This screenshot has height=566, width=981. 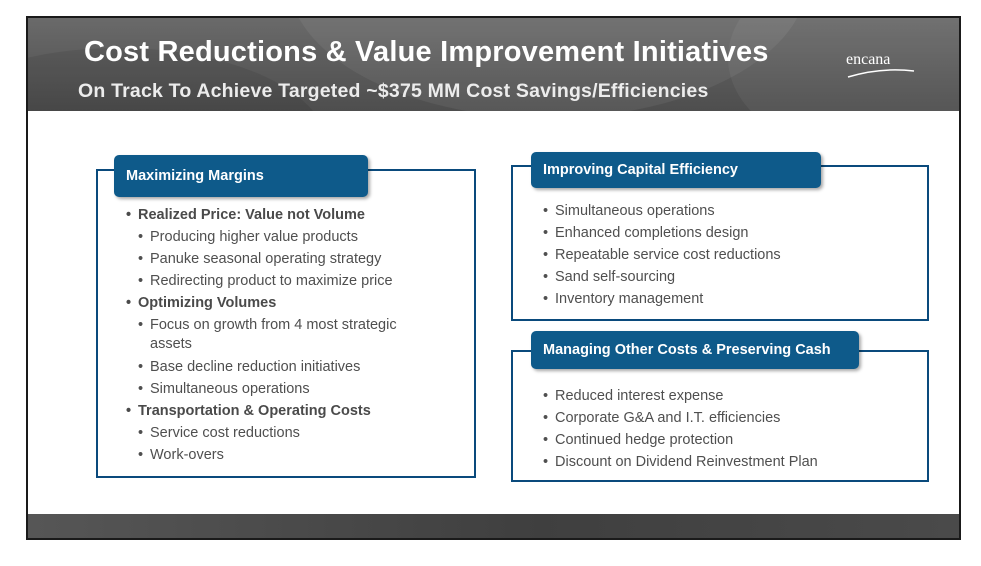 I want to click on list-item: • Continued hedge protection, so click(x=638, y=440).